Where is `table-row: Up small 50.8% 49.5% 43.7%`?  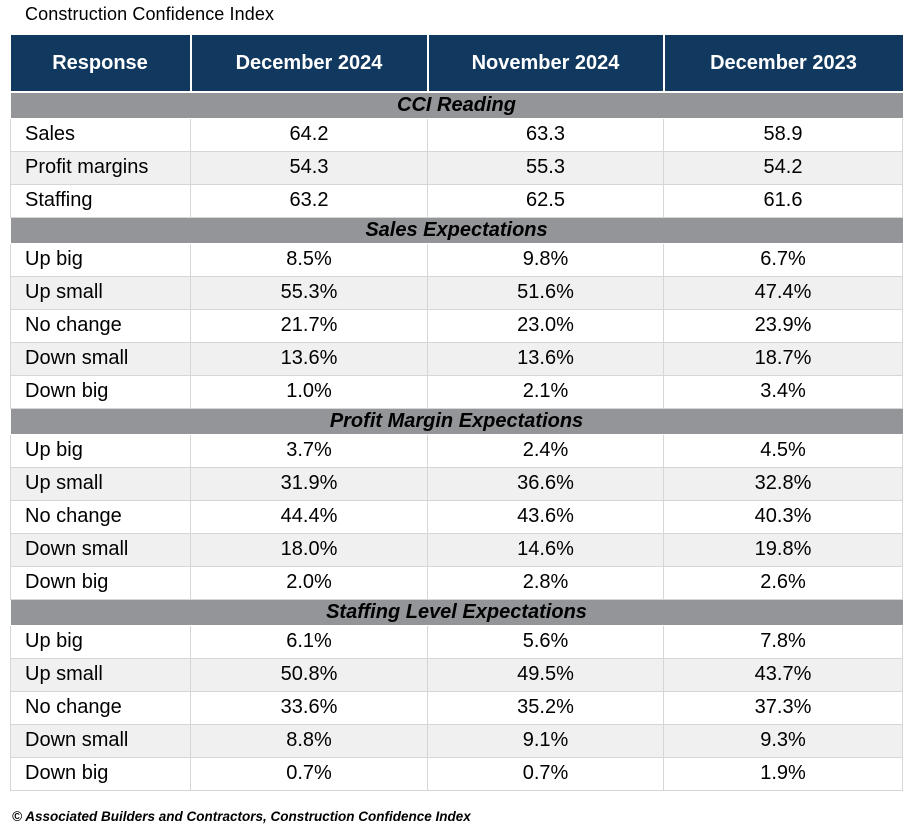 table-row: Up small 50.8% 49.5% 43.7% is located at coordinates (456, 675).